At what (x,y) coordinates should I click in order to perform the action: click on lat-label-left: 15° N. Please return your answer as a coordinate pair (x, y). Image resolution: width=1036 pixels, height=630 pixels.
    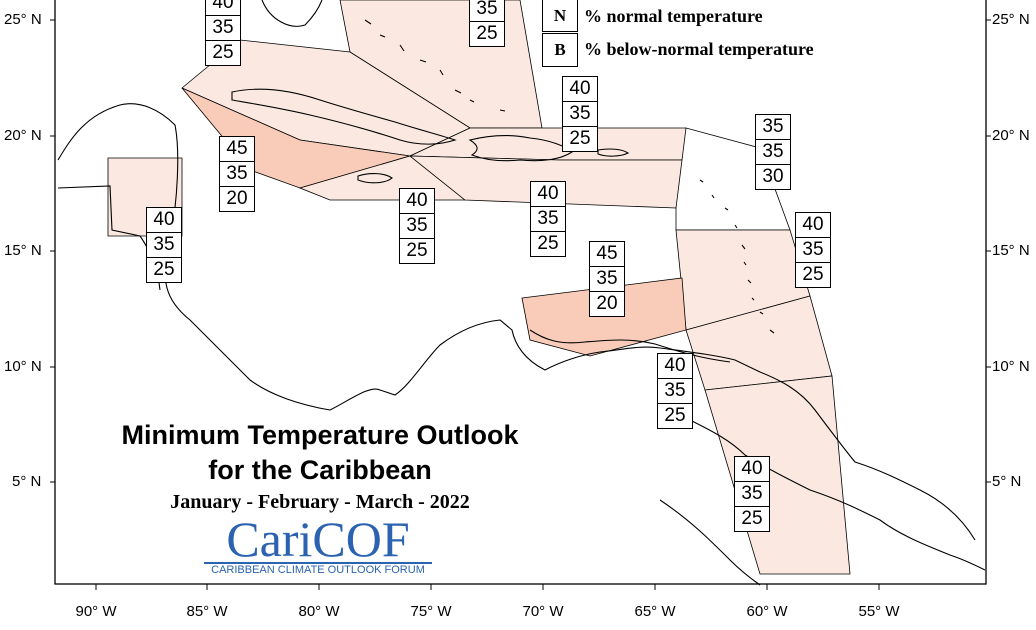
    Looking at the image, I should click on (23, 250).